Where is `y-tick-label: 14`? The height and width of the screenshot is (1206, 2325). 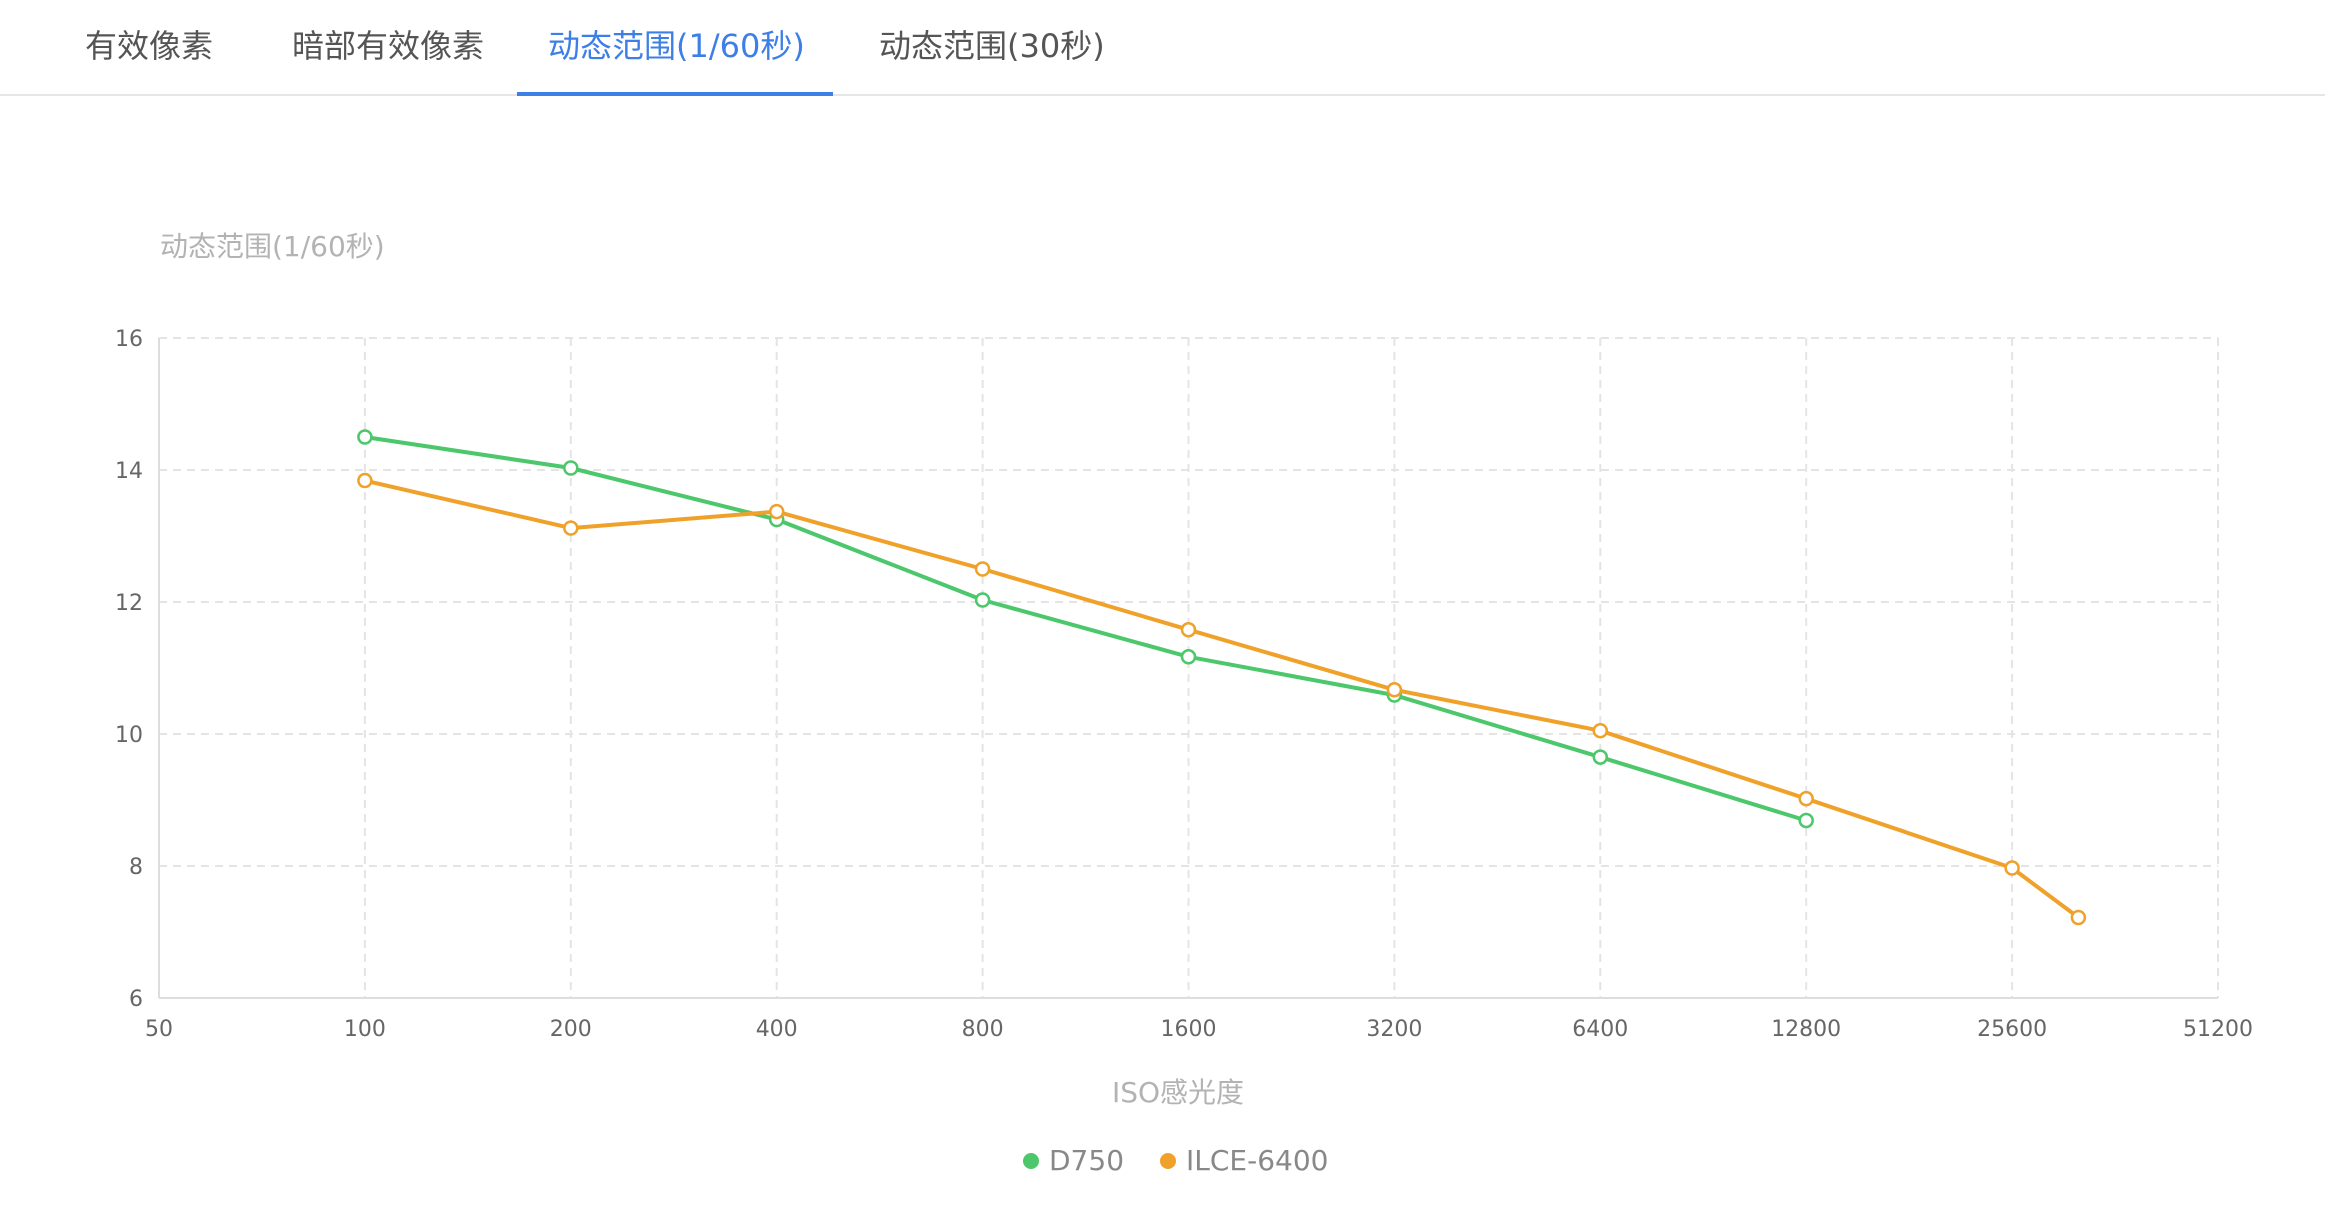 y-tick-label: 14 is located at coordinates (129, 471).